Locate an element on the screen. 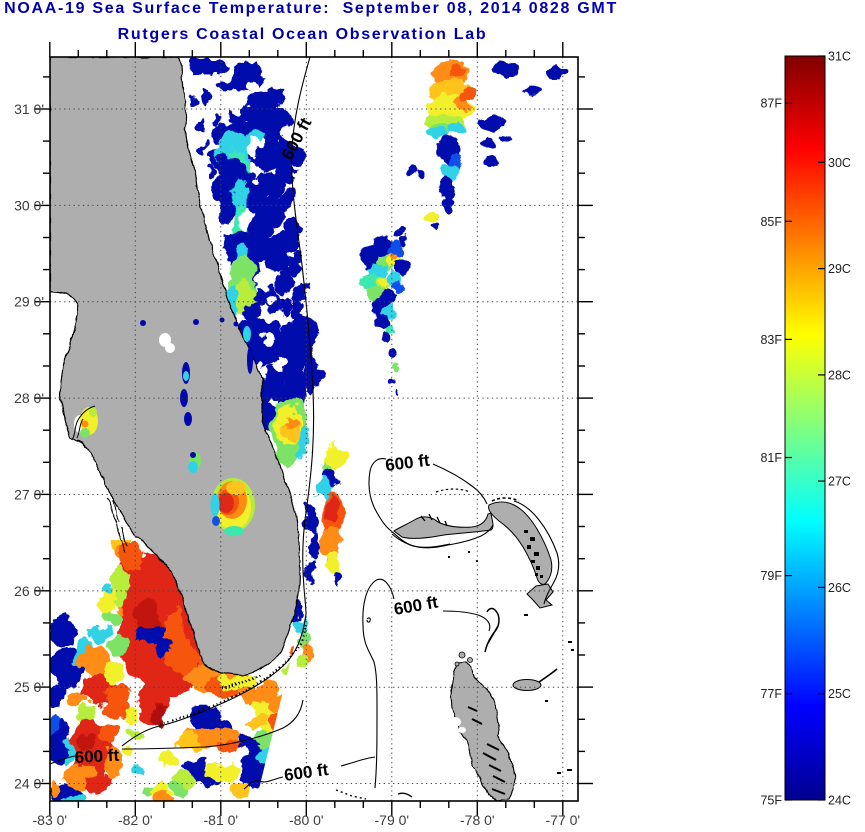 This screenshot has height=832, width=865. svg-text: 83F is located at coordinates (771, 340).